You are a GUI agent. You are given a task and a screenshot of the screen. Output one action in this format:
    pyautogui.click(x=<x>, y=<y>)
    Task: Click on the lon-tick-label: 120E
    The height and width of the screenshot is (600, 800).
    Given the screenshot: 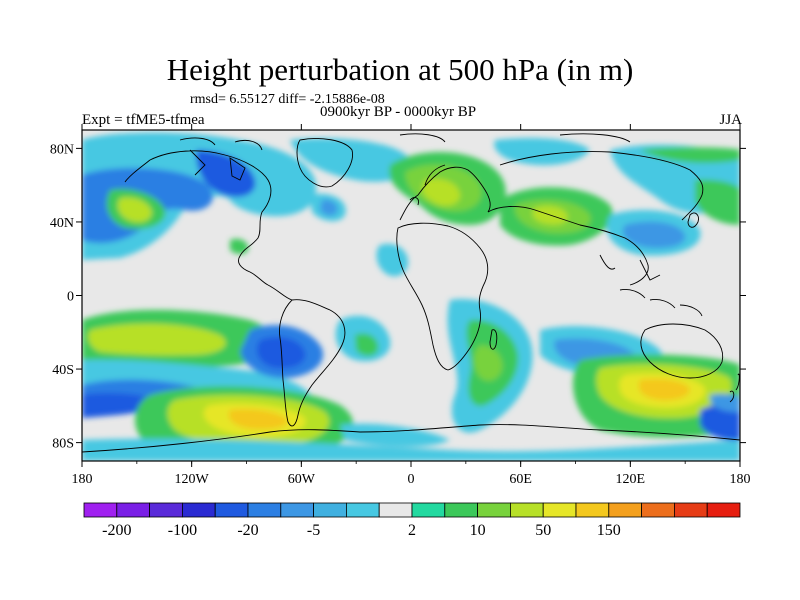 What is the action you would take?
    pyautogui.click(x=631, y=479)
    